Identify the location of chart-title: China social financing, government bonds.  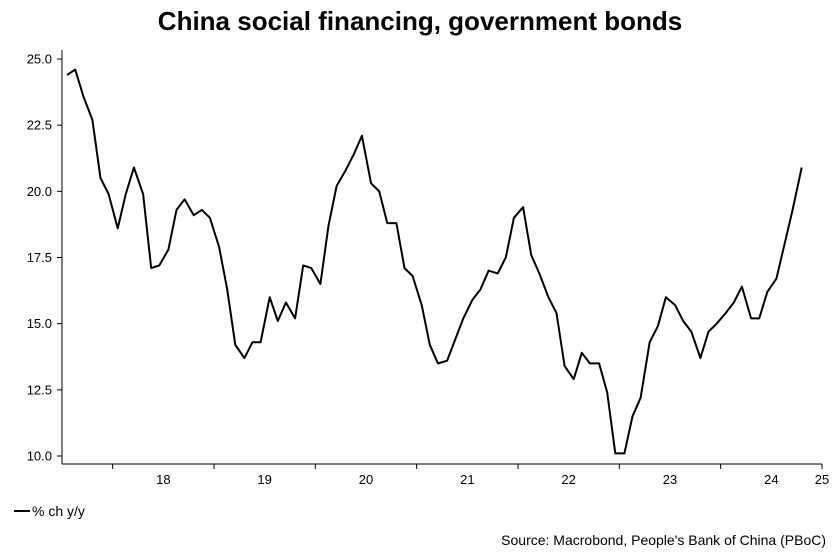
(420, 21).